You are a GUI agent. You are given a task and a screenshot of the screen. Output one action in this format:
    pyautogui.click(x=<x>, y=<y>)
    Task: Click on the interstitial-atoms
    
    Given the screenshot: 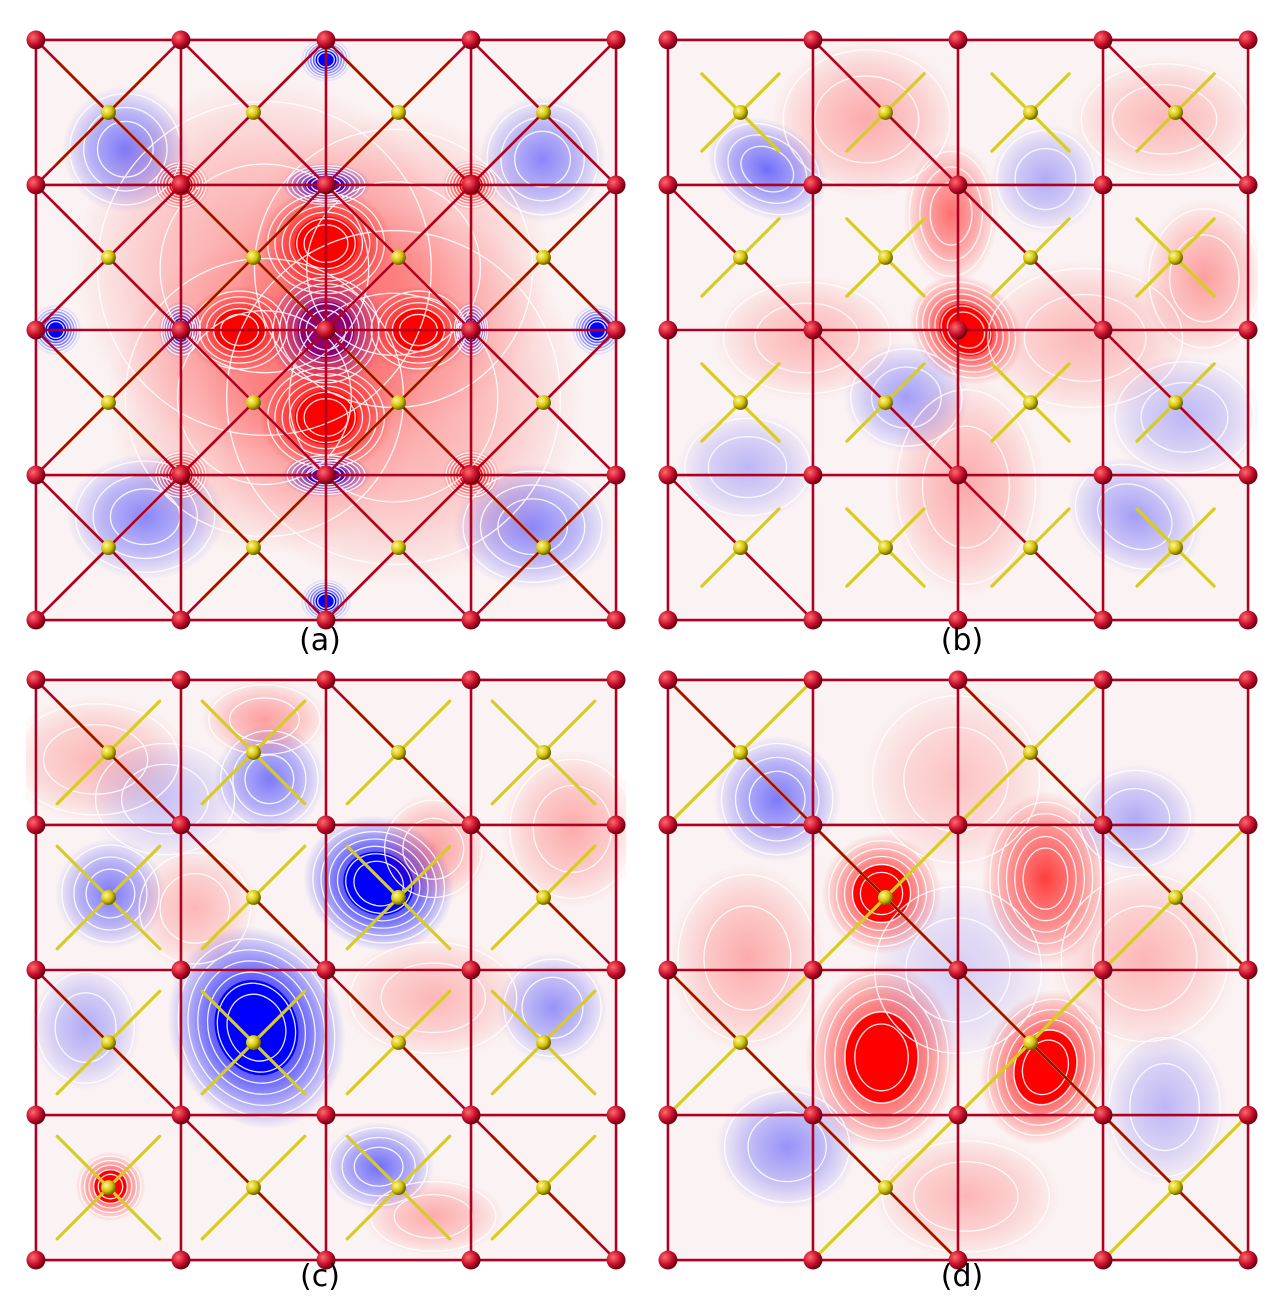 What is the action you would take?
    pyautogui.click(x=958, y=970)
    